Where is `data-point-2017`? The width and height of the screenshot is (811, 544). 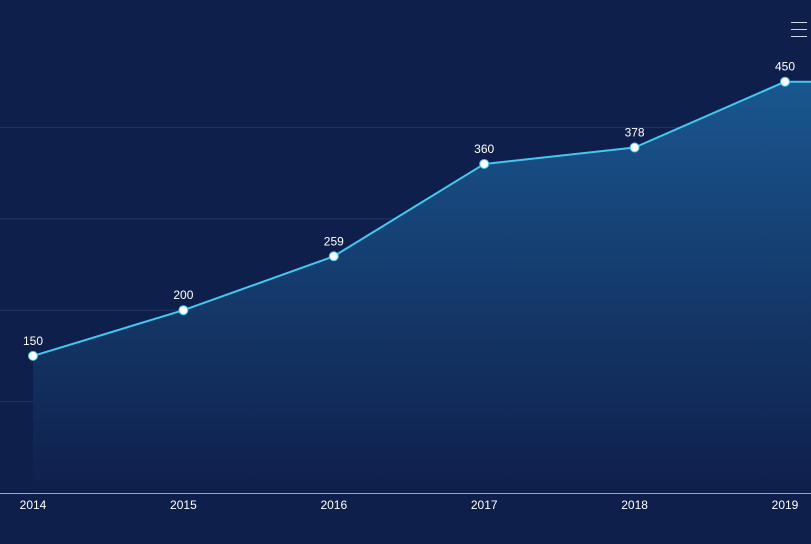 data-point-2017 is located at coordinates (484, 163).